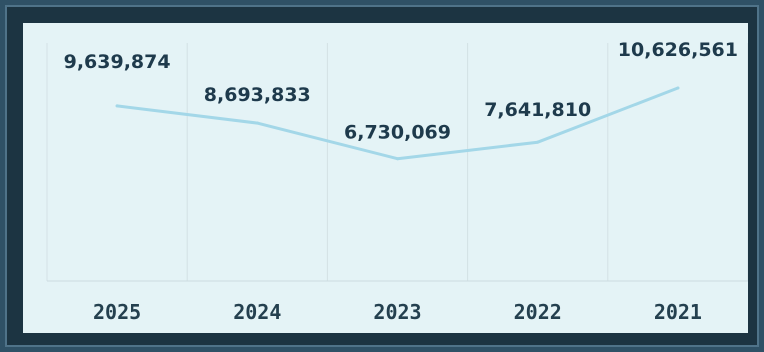 The image size is (764, 352). What do you see at coordinates (538, 312) in the screenshot?
I see `x-tick-2022: 2022` at bounding box center [538, 312].